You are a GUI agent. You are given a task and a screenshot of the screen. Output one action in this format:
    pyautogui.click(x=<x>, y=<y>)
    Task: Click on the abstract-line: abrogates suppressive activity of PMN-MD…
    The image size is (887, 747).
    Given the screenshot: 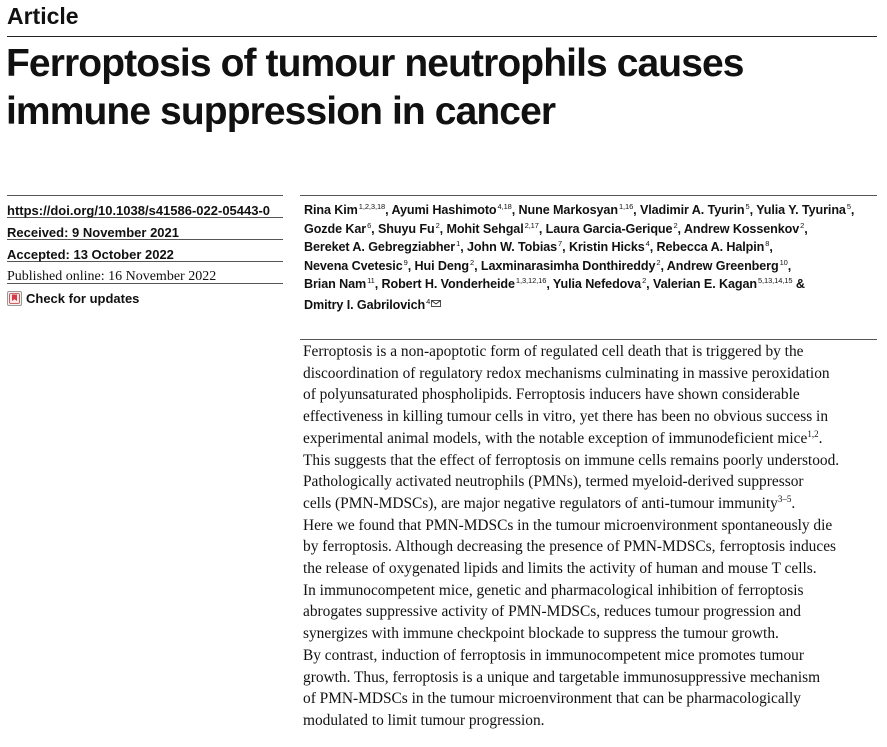 What is the action you would take?
    pyautogui.click(x=591, y=612)
    